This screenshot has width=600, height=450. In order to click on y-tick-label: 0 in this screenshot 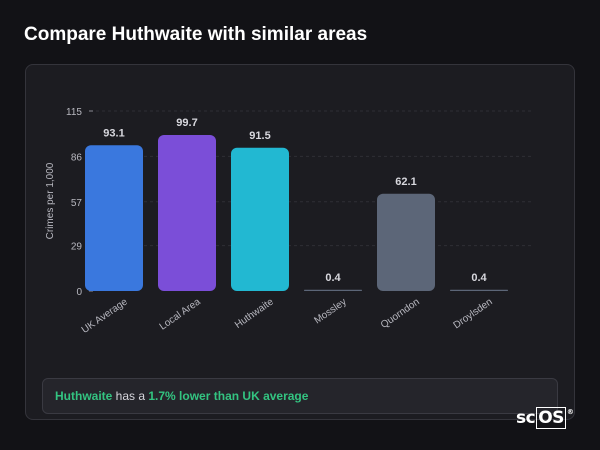, I will do `click(79, 292)`.